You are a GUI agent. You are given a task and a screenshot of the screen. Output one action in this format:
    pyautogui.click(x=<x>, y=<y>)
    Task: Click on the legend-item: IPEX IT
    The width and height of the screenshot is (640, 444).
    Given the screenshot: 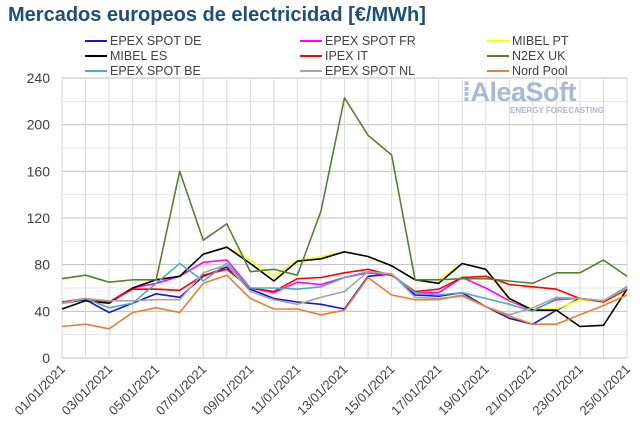 What is the action you would take?
    pyautogui.click(x=334, y=56)
    